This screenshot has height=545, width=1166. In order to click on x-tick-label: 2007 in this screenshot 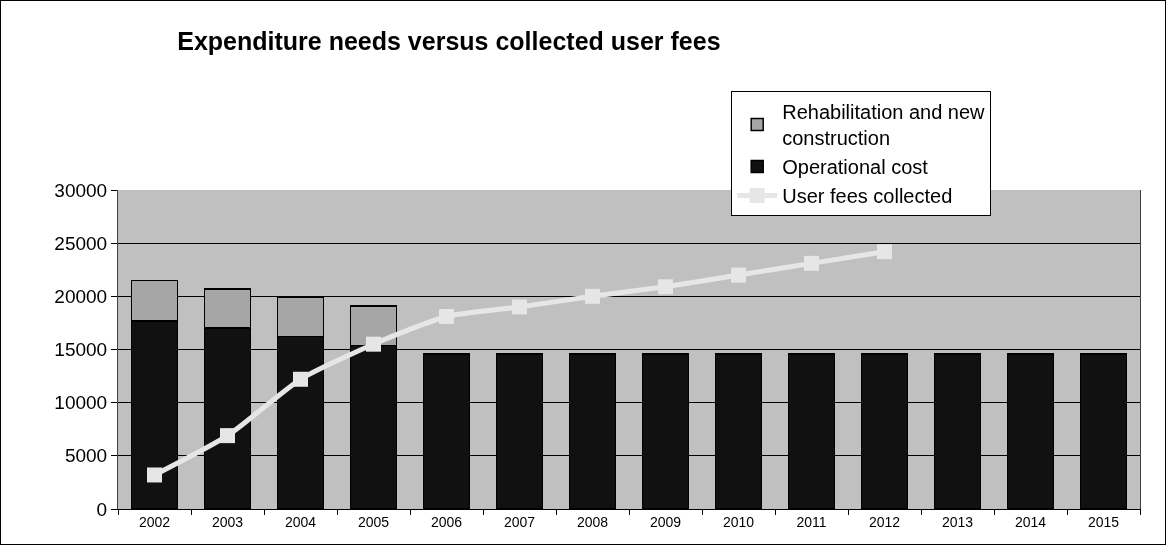, I will do `click(519, 521)`.